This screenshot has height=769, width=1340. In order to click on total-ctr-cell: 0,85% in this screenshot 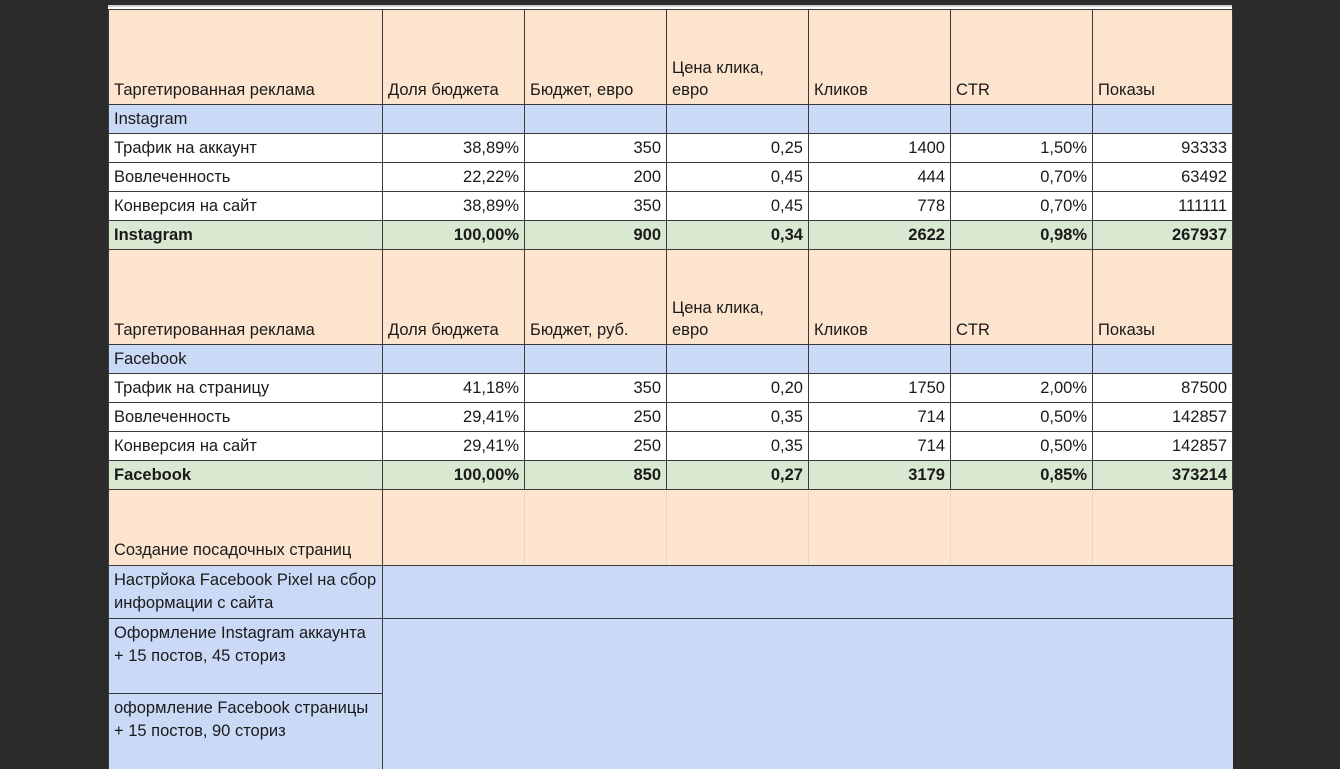, I will do `click(1022, 475)`.